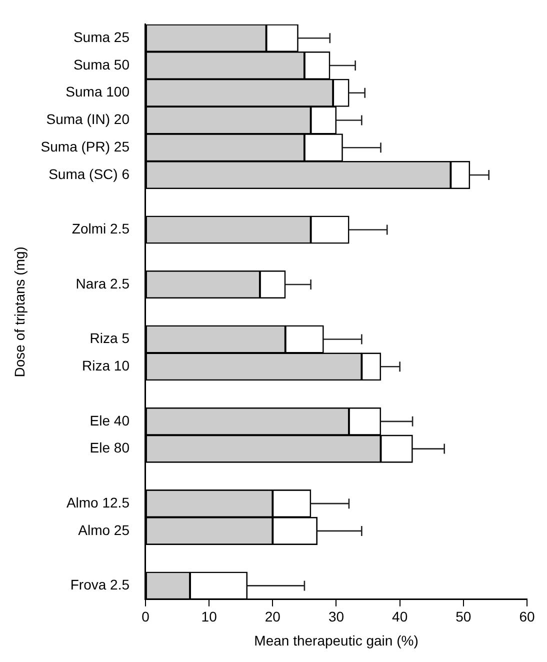 This screenshot has width=547, height=662. Describe the element at coordinates (400, 616) in the screenshot. I see `x-tick-label: 40` at that location.